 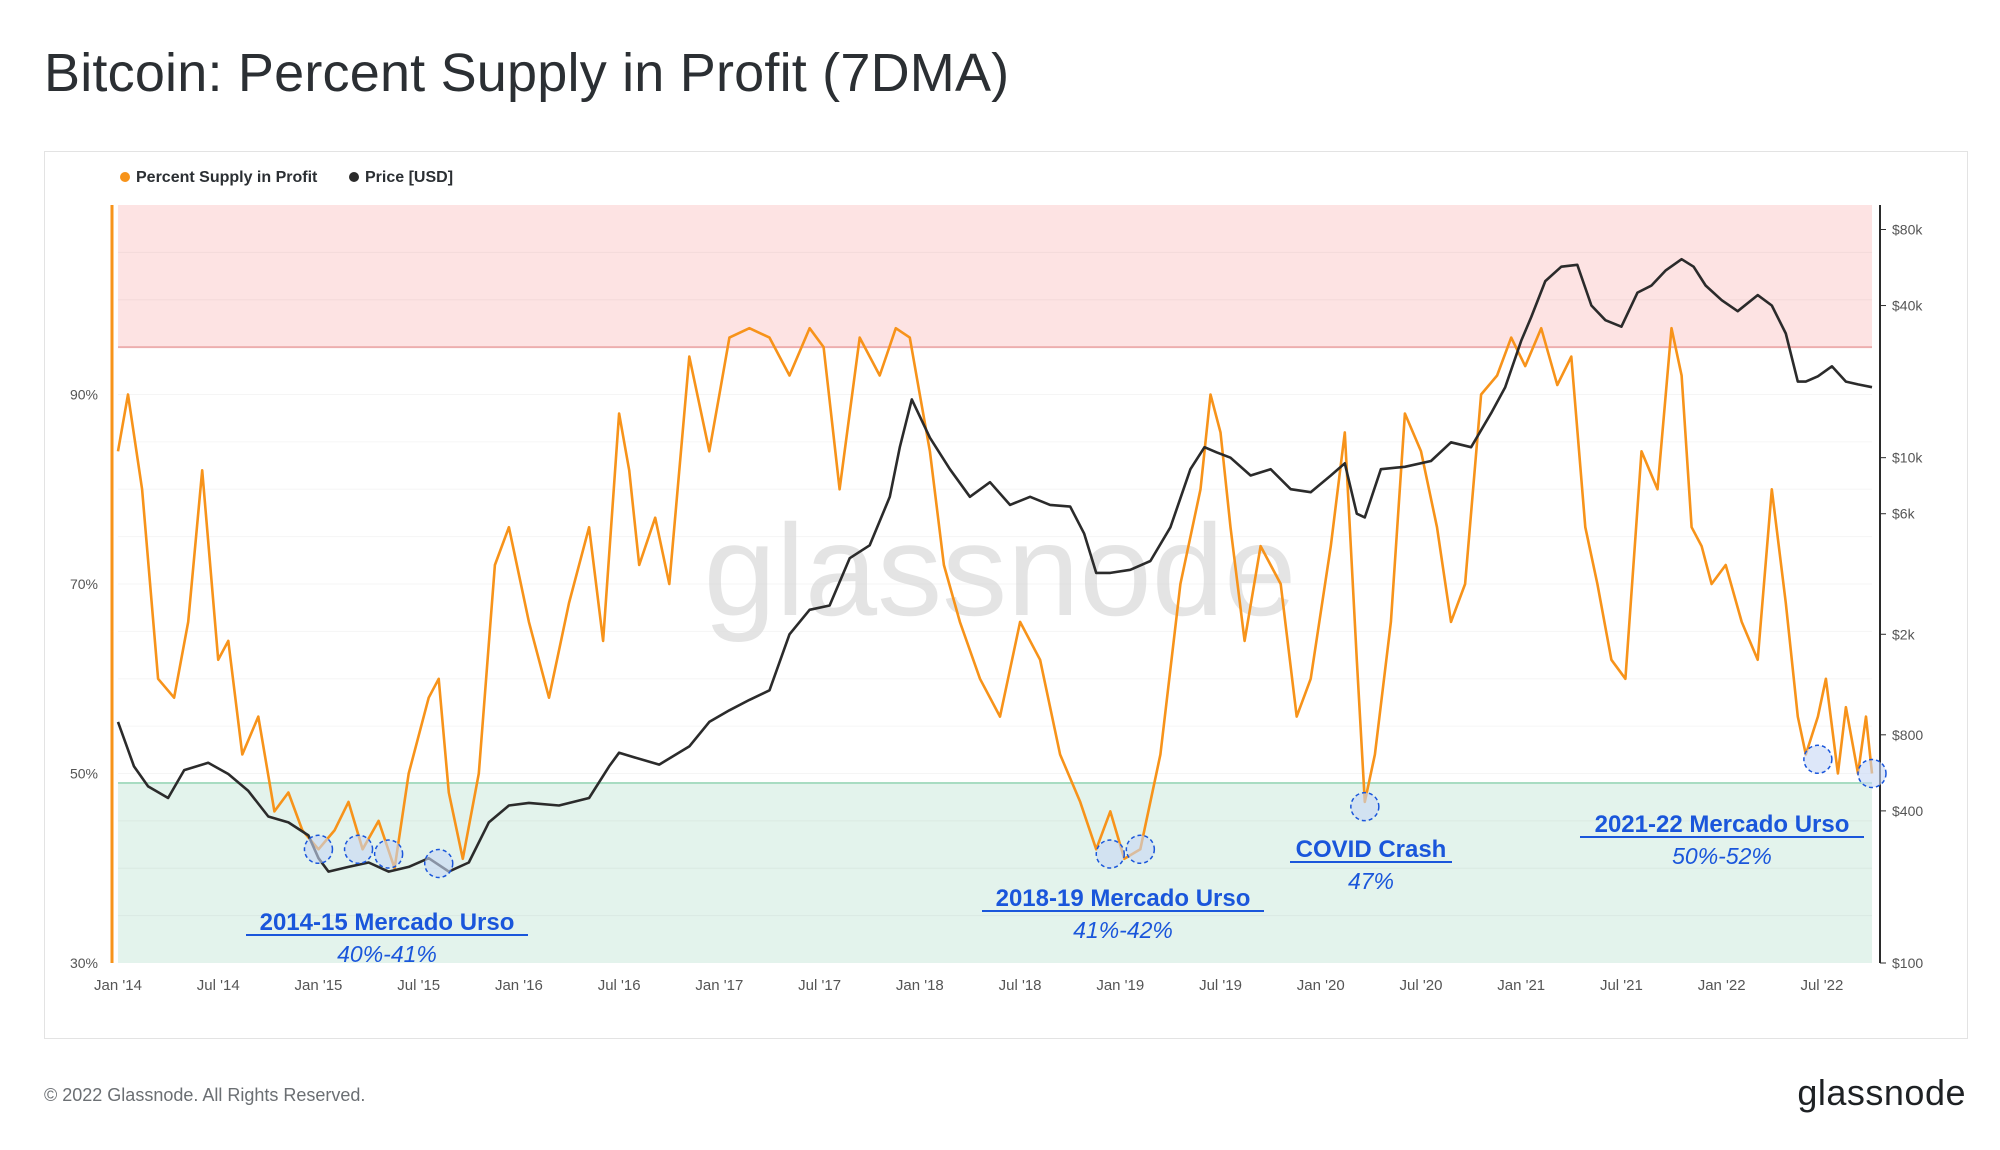 What do you see at coordinates (1907, 458) in the screenshot?
I see `y-right-tick-label: $10k` at bounding box center [1907, 458].